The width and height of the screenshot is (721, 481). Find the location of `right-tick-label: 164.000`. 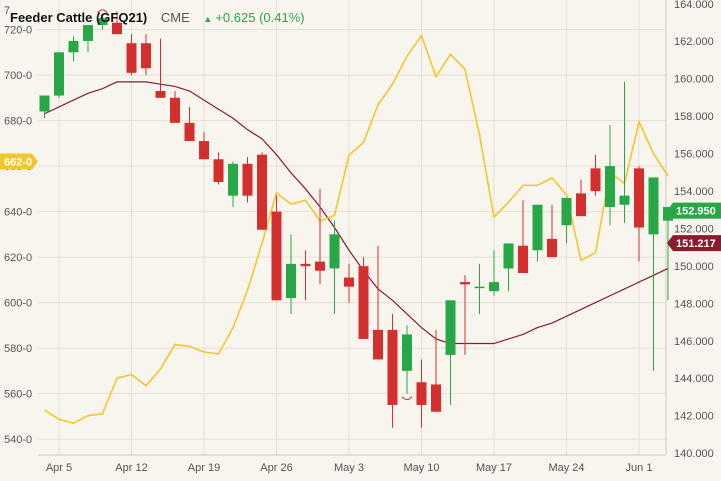

right-tick-label: 164.000 is located at coordinates (694, 5).